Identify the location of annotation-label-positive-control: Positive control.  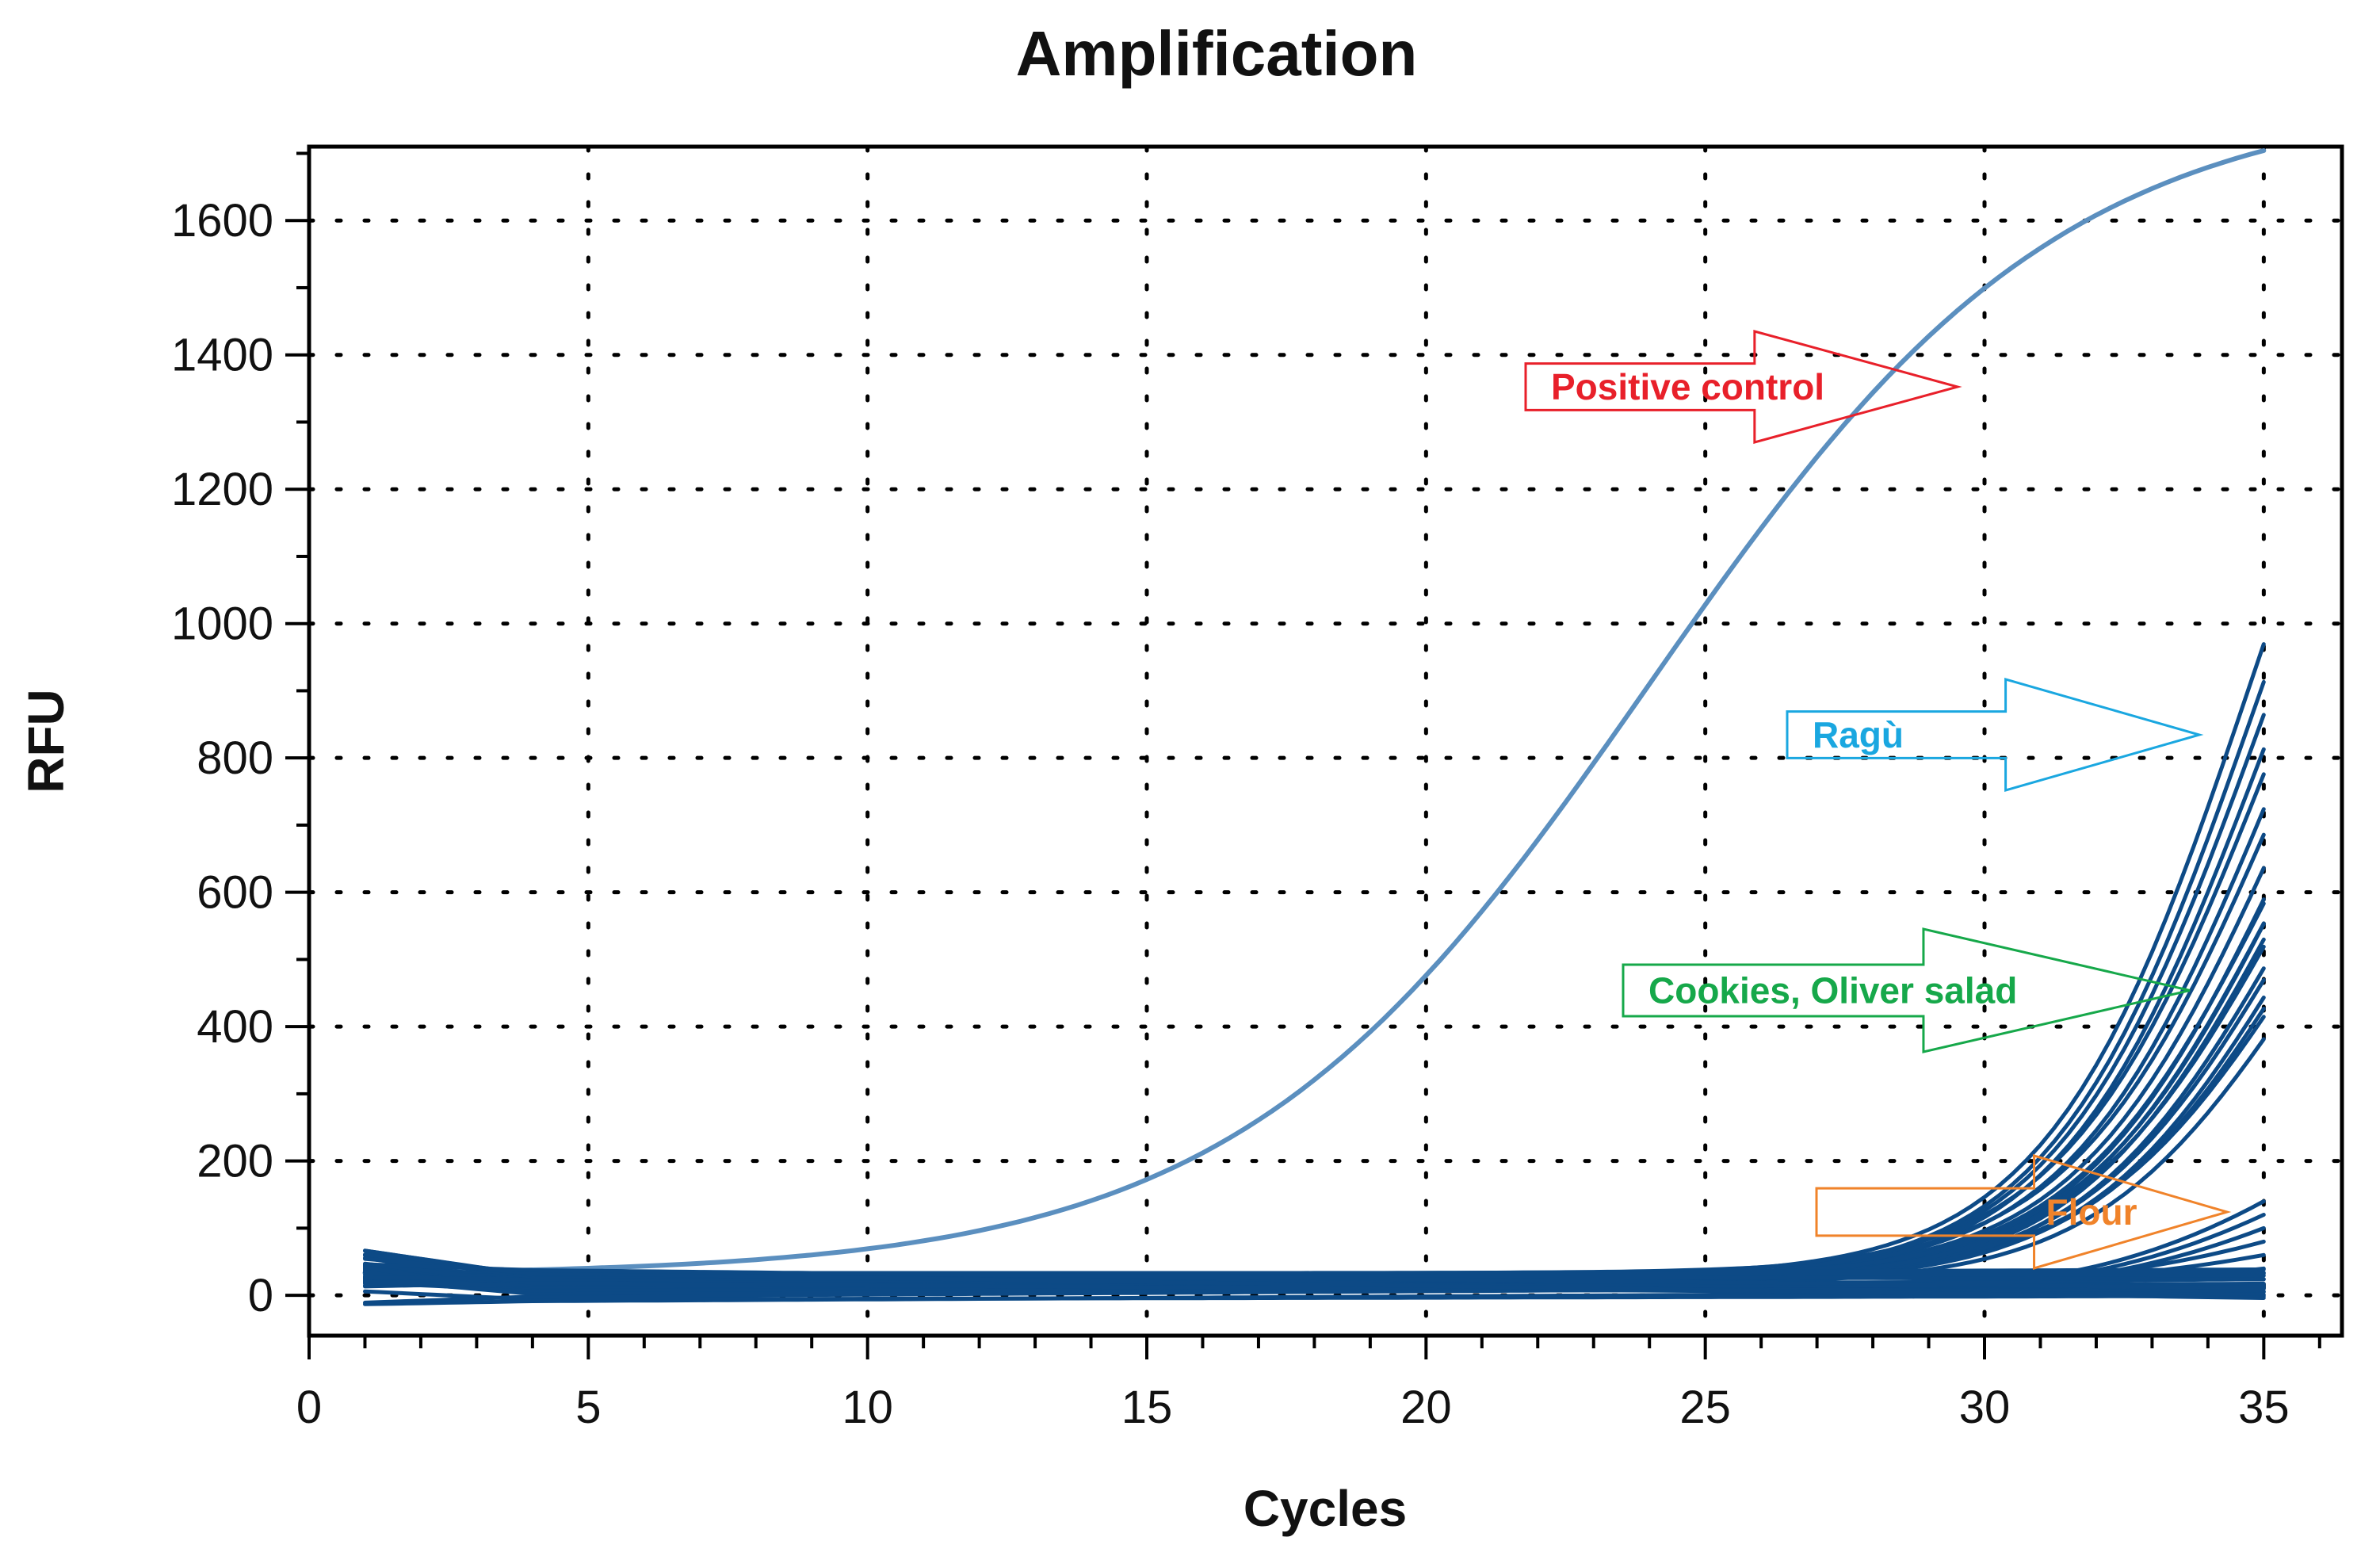
(1688, 386).